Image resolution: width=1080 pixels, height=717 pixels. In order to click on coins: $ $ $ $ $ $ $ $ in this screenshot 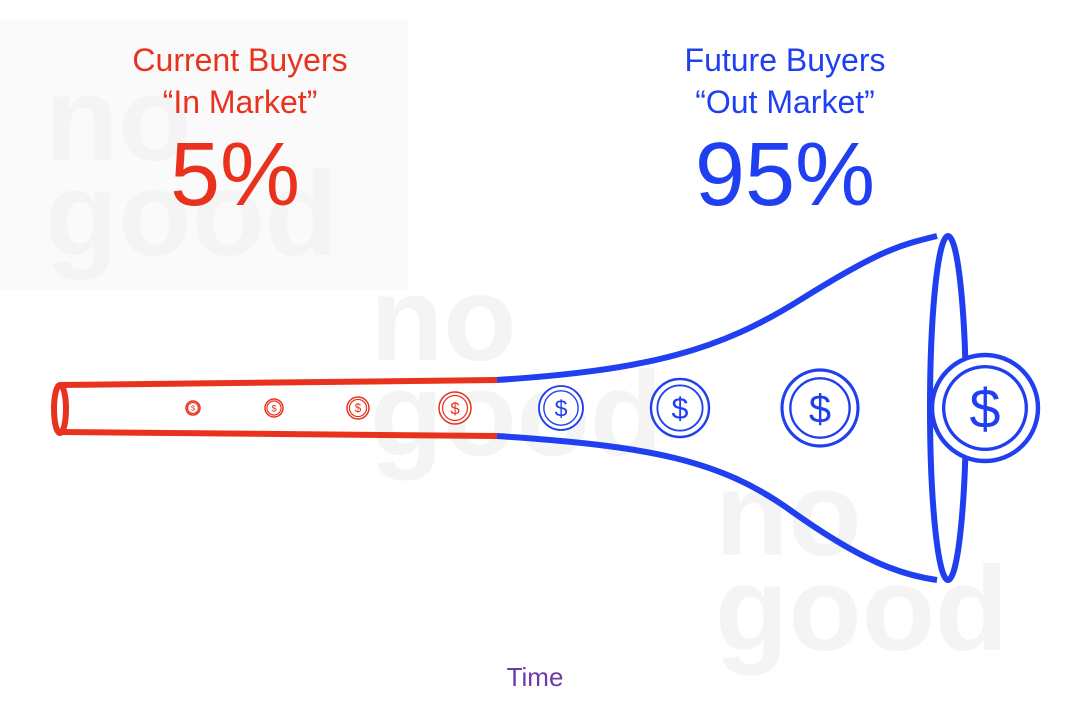, I will do `click(613, 408)`.